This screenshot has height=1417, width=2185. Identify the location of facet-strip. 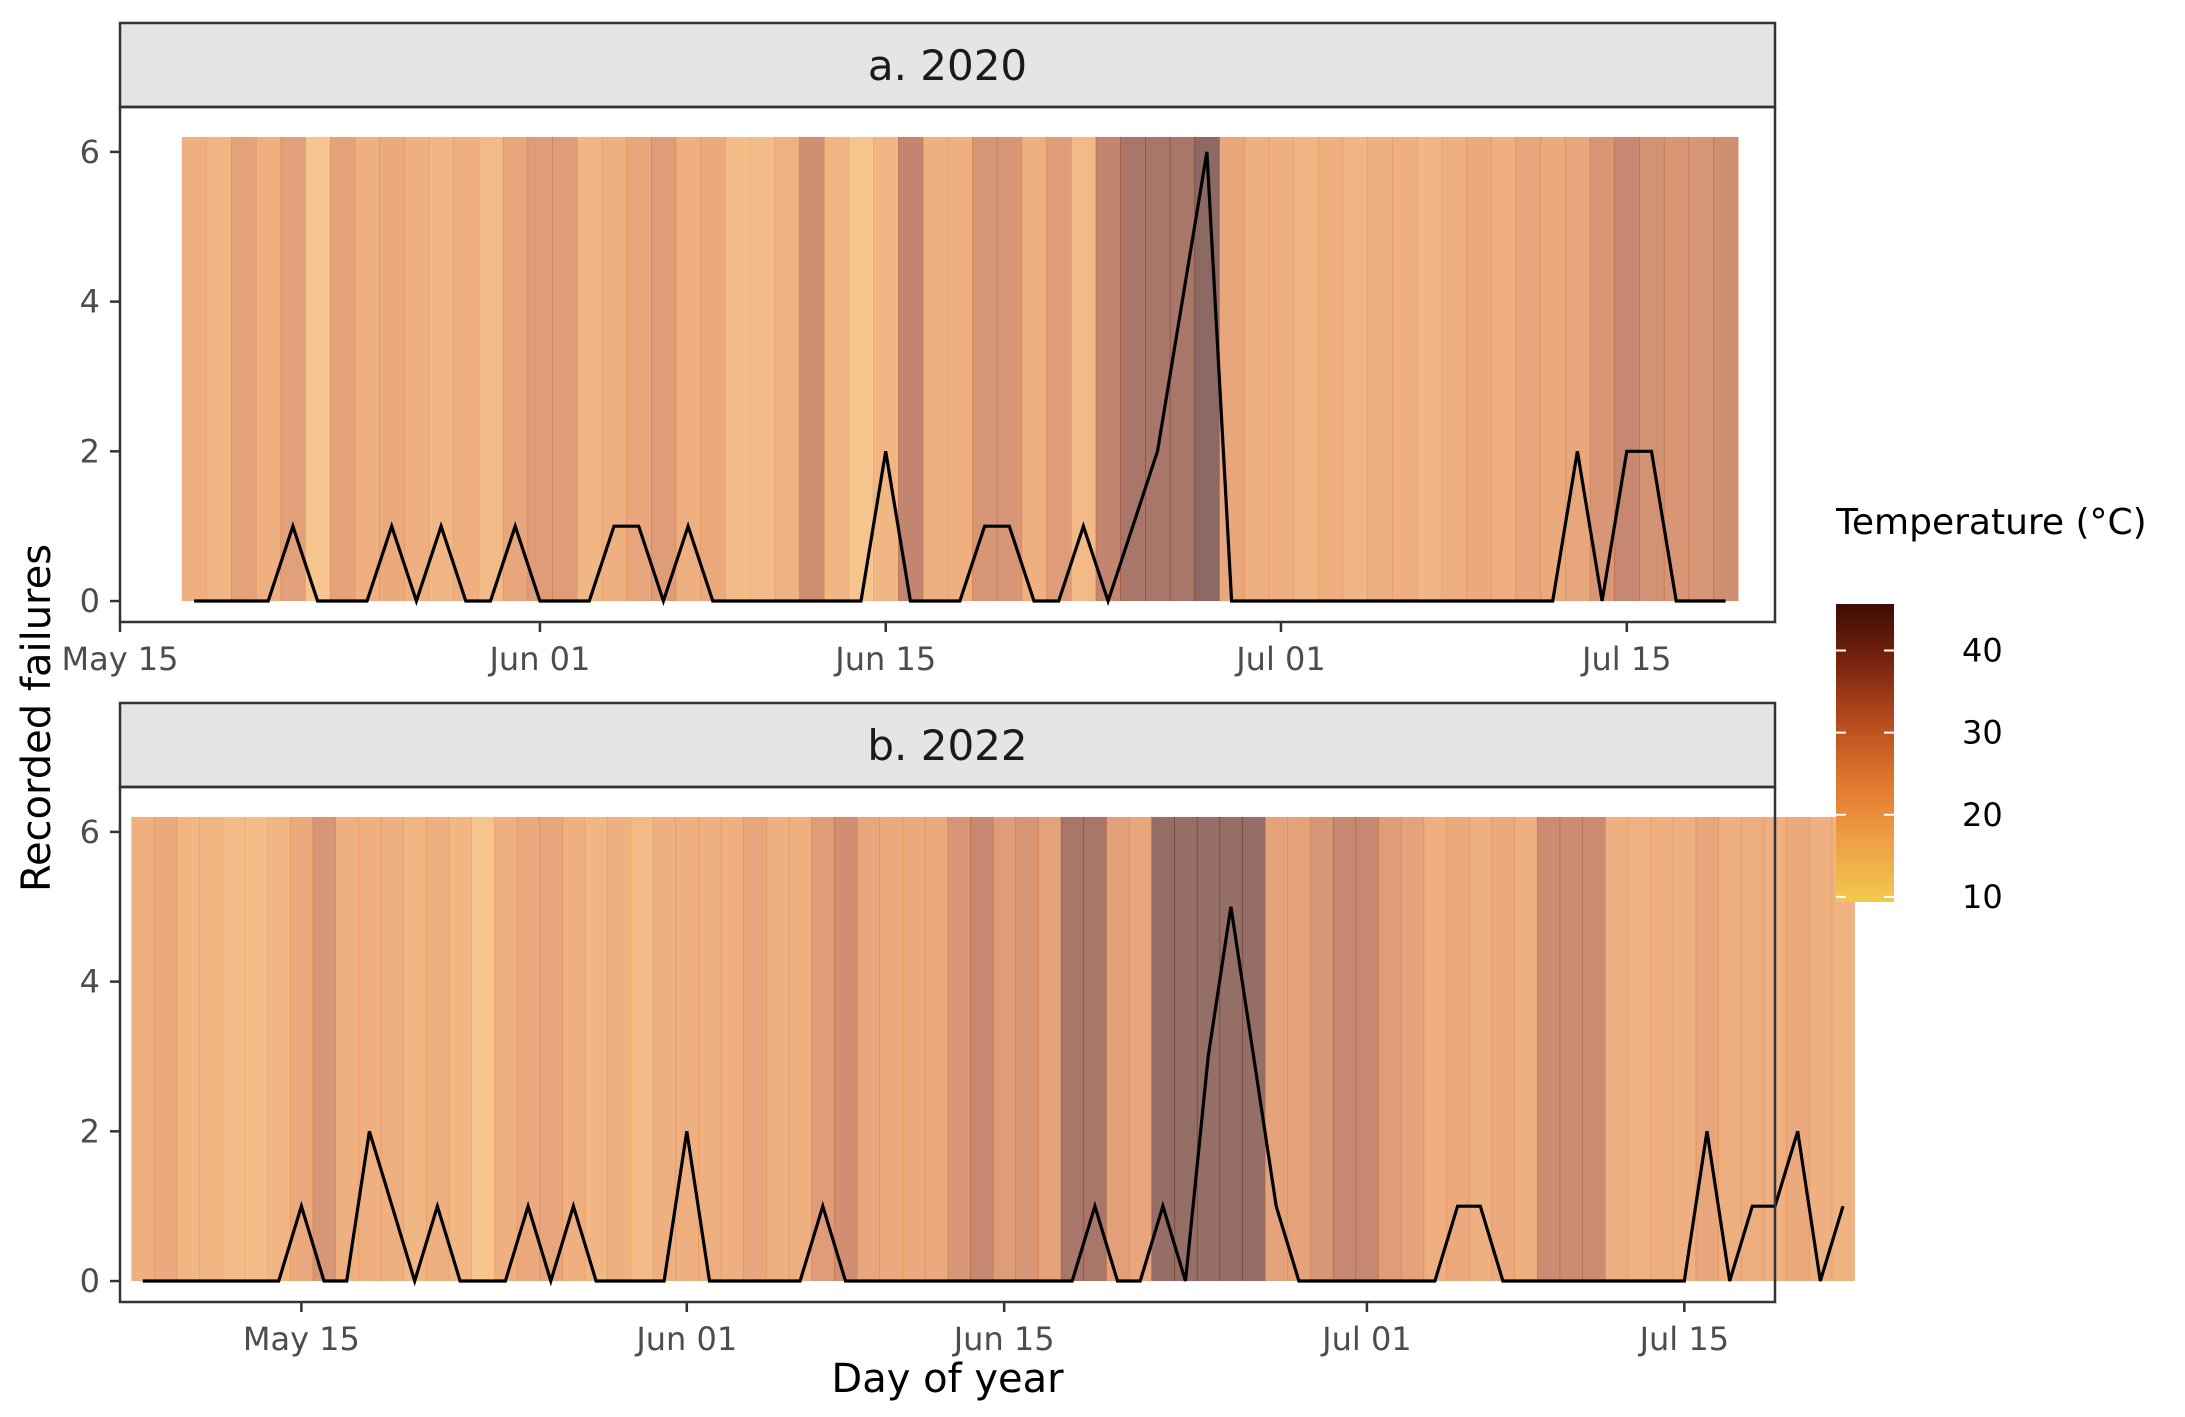
(947, 65).